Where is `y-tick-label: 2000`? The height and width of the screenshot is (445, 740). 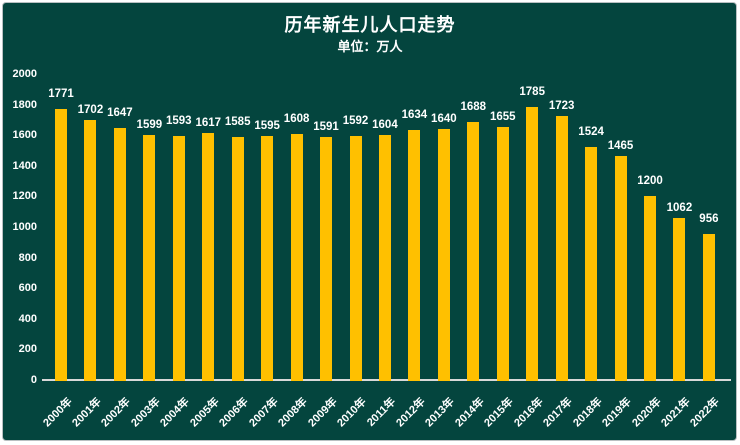
y-tick-label: 2000 is located at coordinates (24, 74).